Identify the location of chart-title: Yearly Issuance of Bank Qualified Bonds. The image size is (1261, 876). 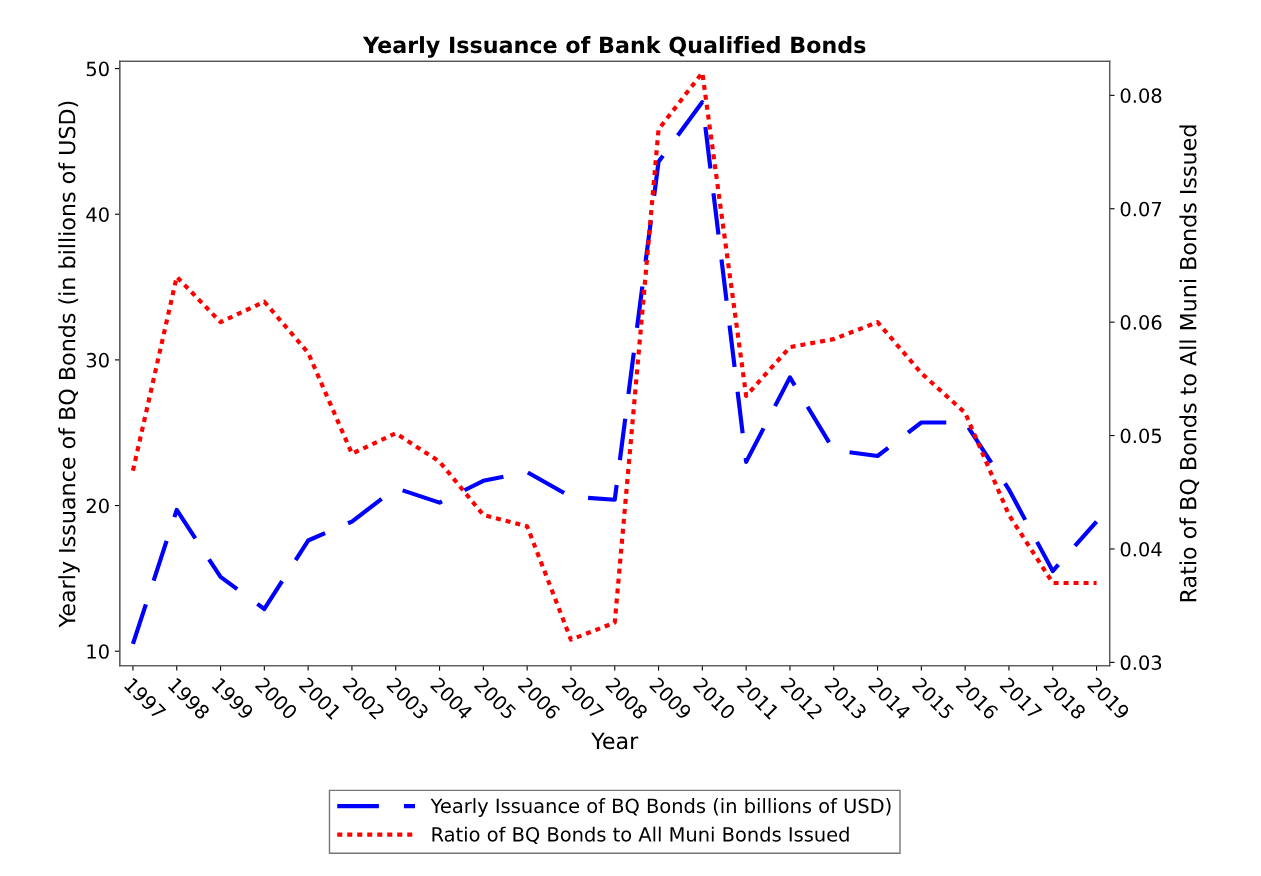
(614, 47).